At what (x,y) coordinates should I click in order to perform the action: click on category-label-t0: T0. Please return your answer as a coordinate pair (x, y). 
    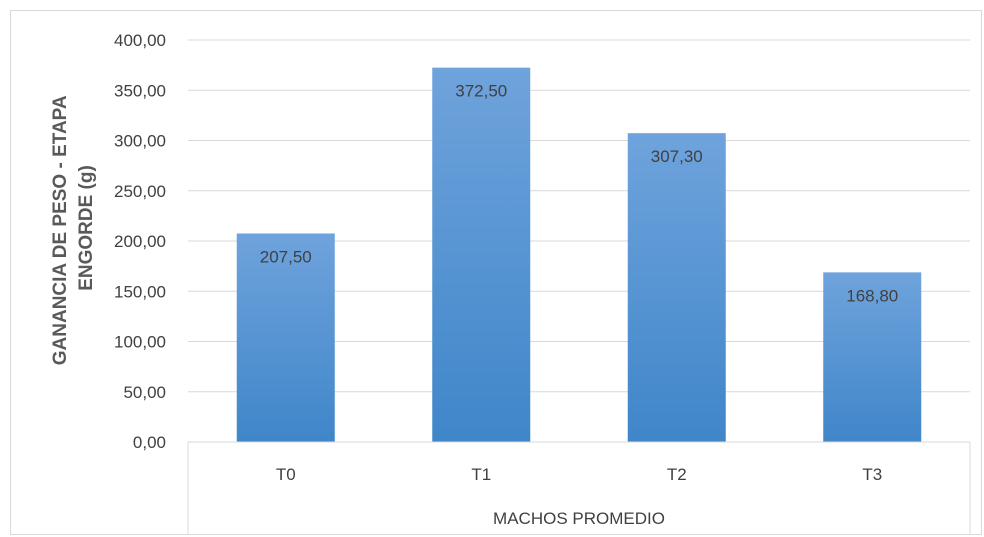
    Looking at the image, I should click on (286, 474).